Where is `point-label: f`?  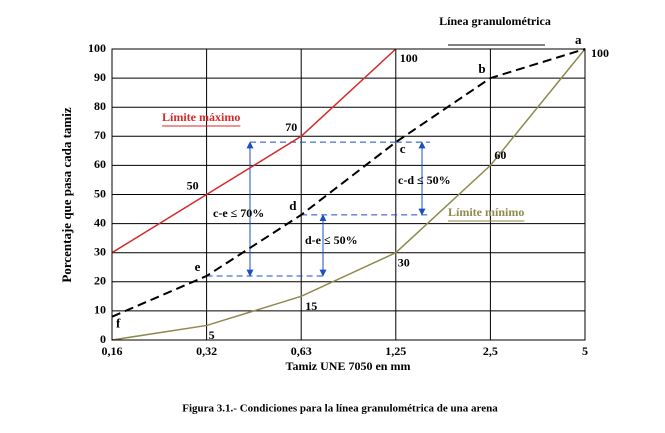 point-label: f is located at coordinates (118, 323).